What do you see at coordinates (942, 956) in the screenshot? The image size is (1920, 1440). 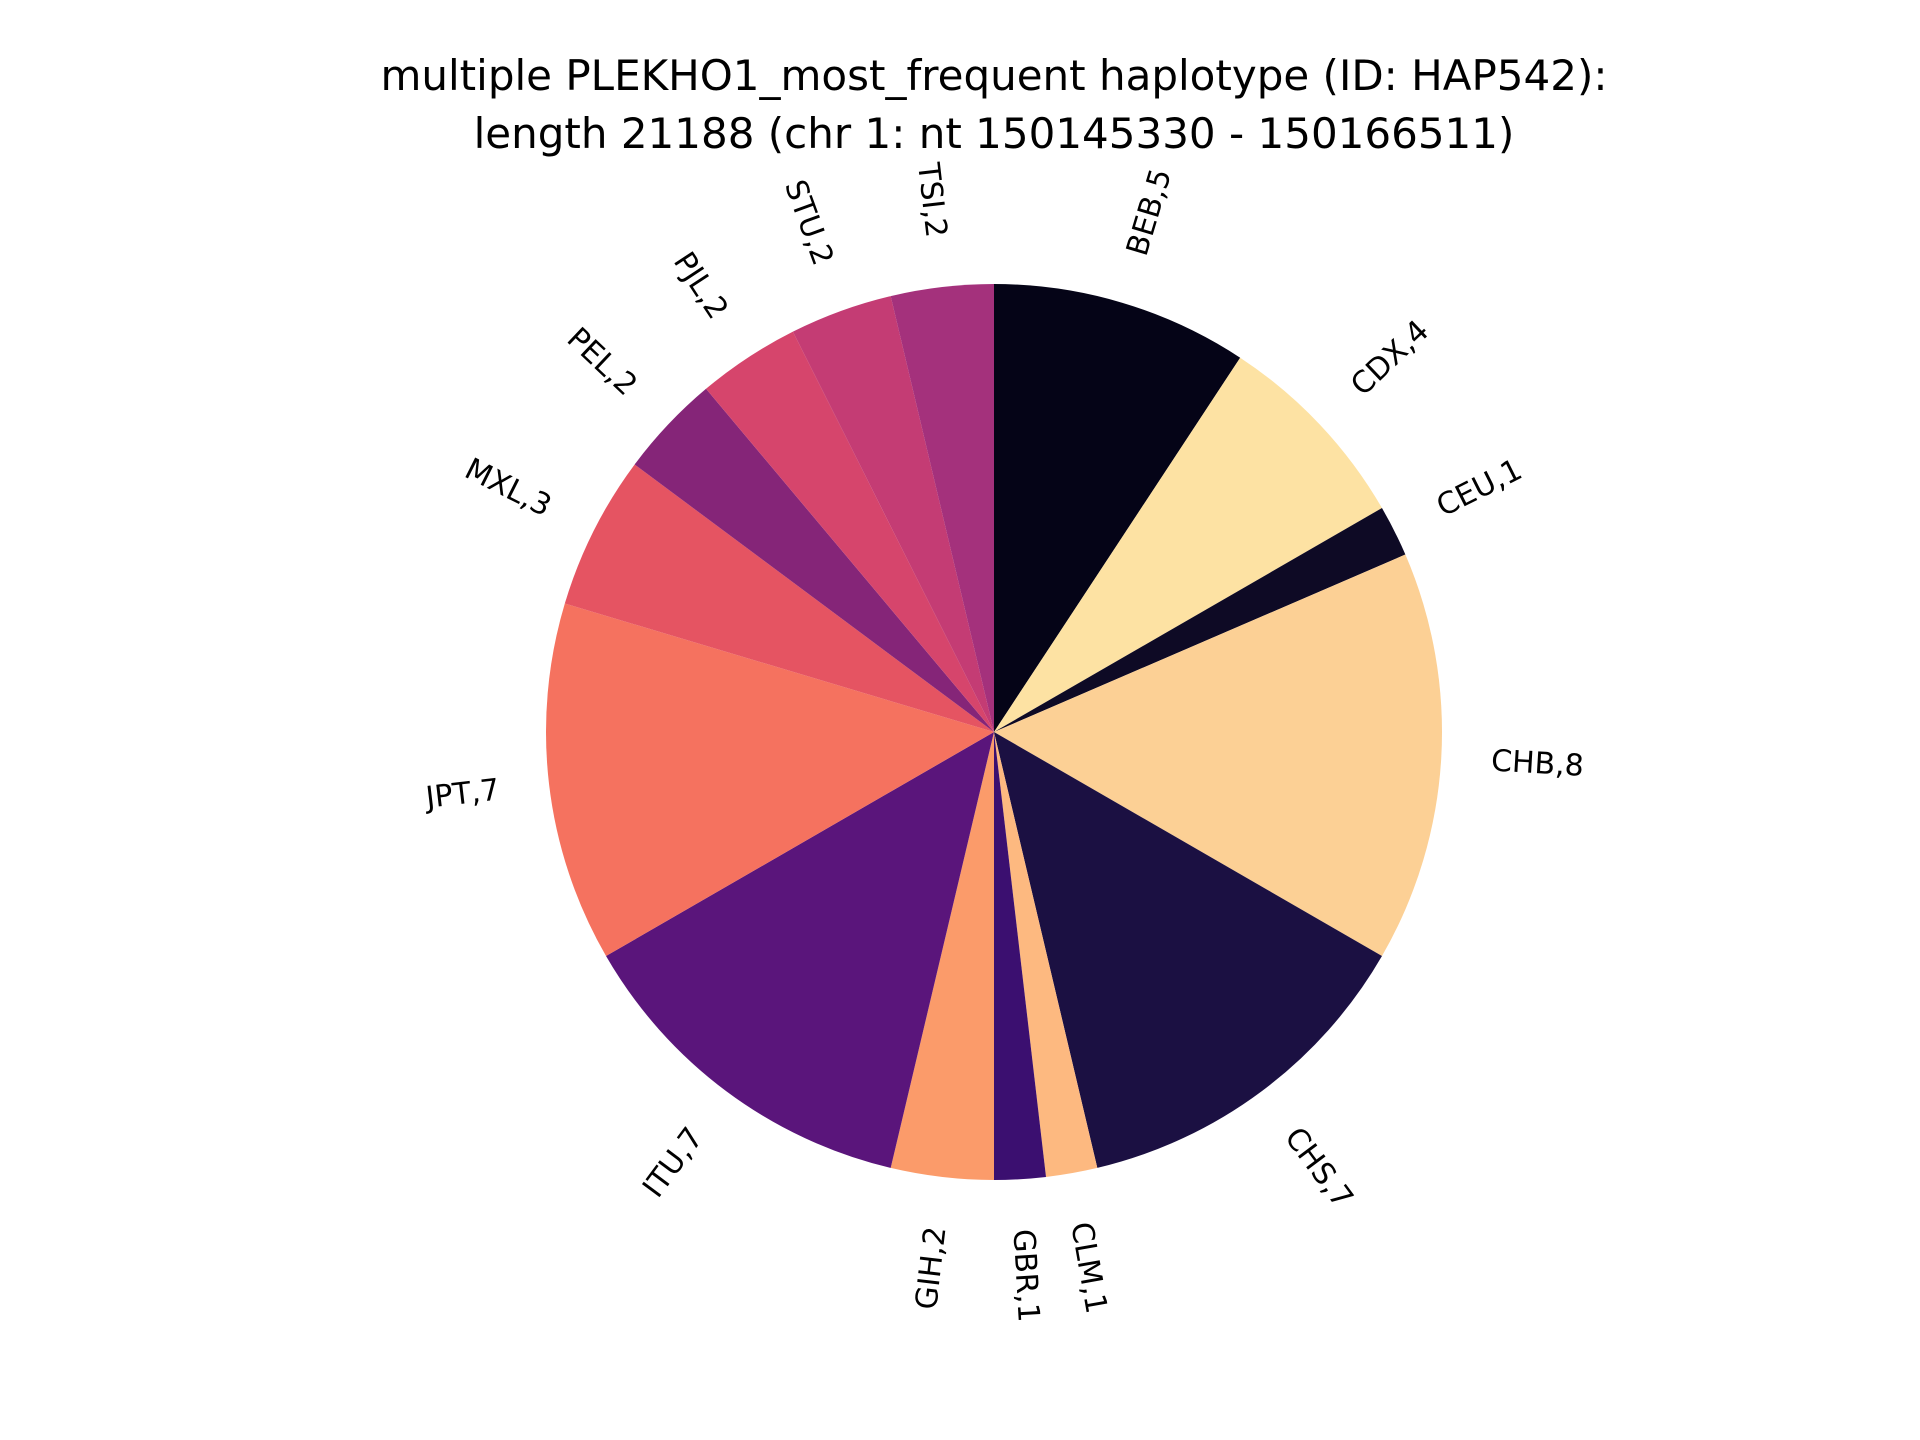 I see `pie-slice-gih` at bounding box center [942, 956].